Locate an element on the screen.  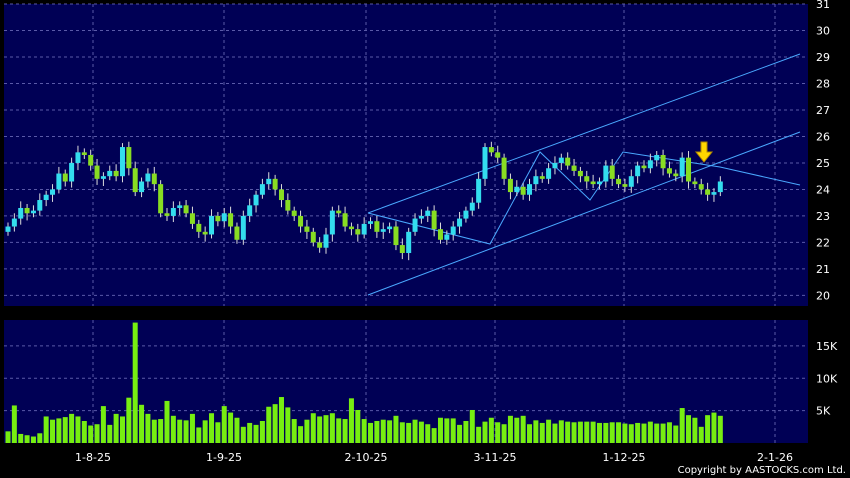
price-tick-label: 30 is located at coordinates (823, 30).